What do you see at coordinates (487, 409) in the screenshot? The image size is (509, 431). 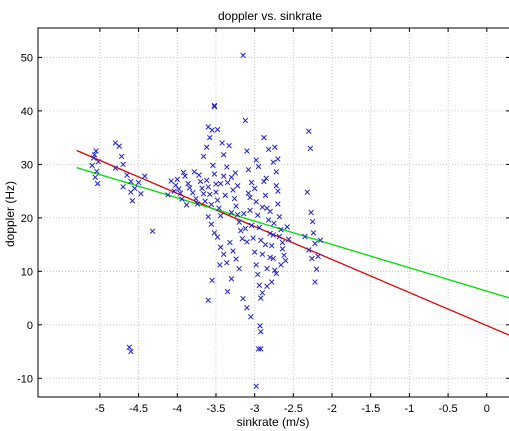 I see `x-tick-label: 0` at bounding box center [487, 409].